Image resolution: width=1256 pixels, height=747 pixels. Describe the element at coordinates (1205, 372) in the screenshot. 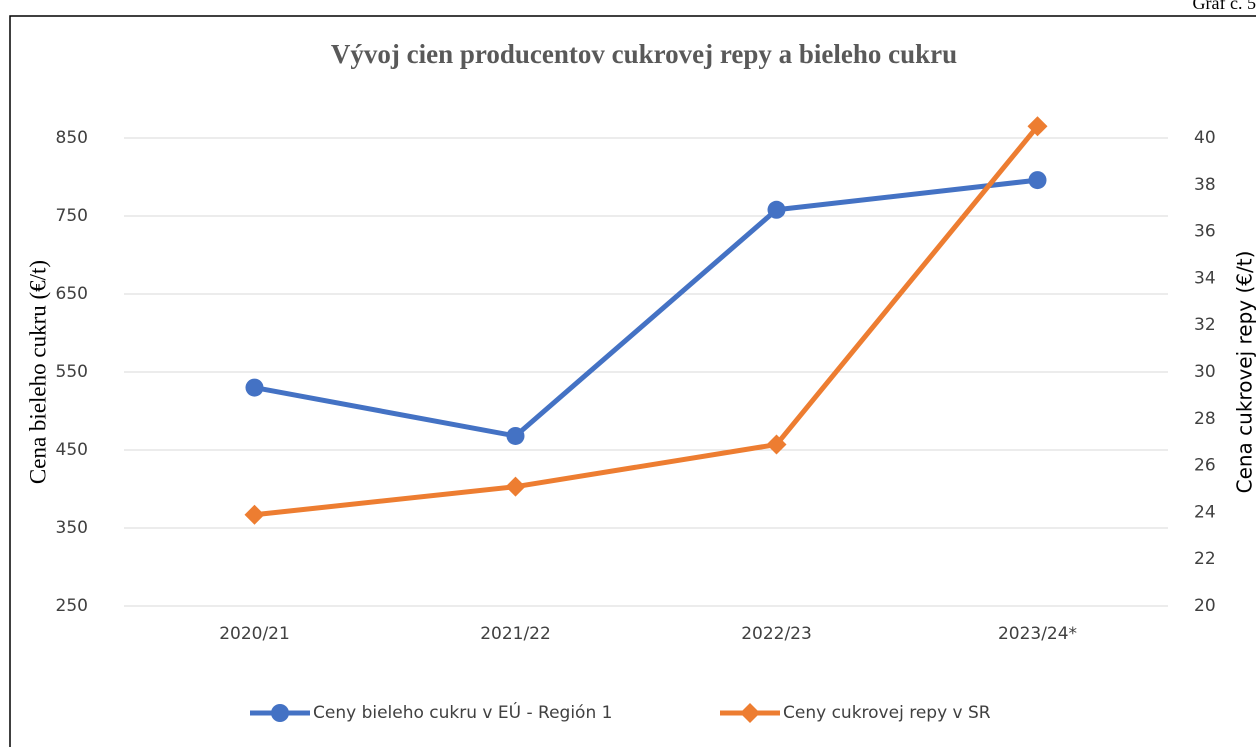

I see `y2-tick-label: 30` at that location.